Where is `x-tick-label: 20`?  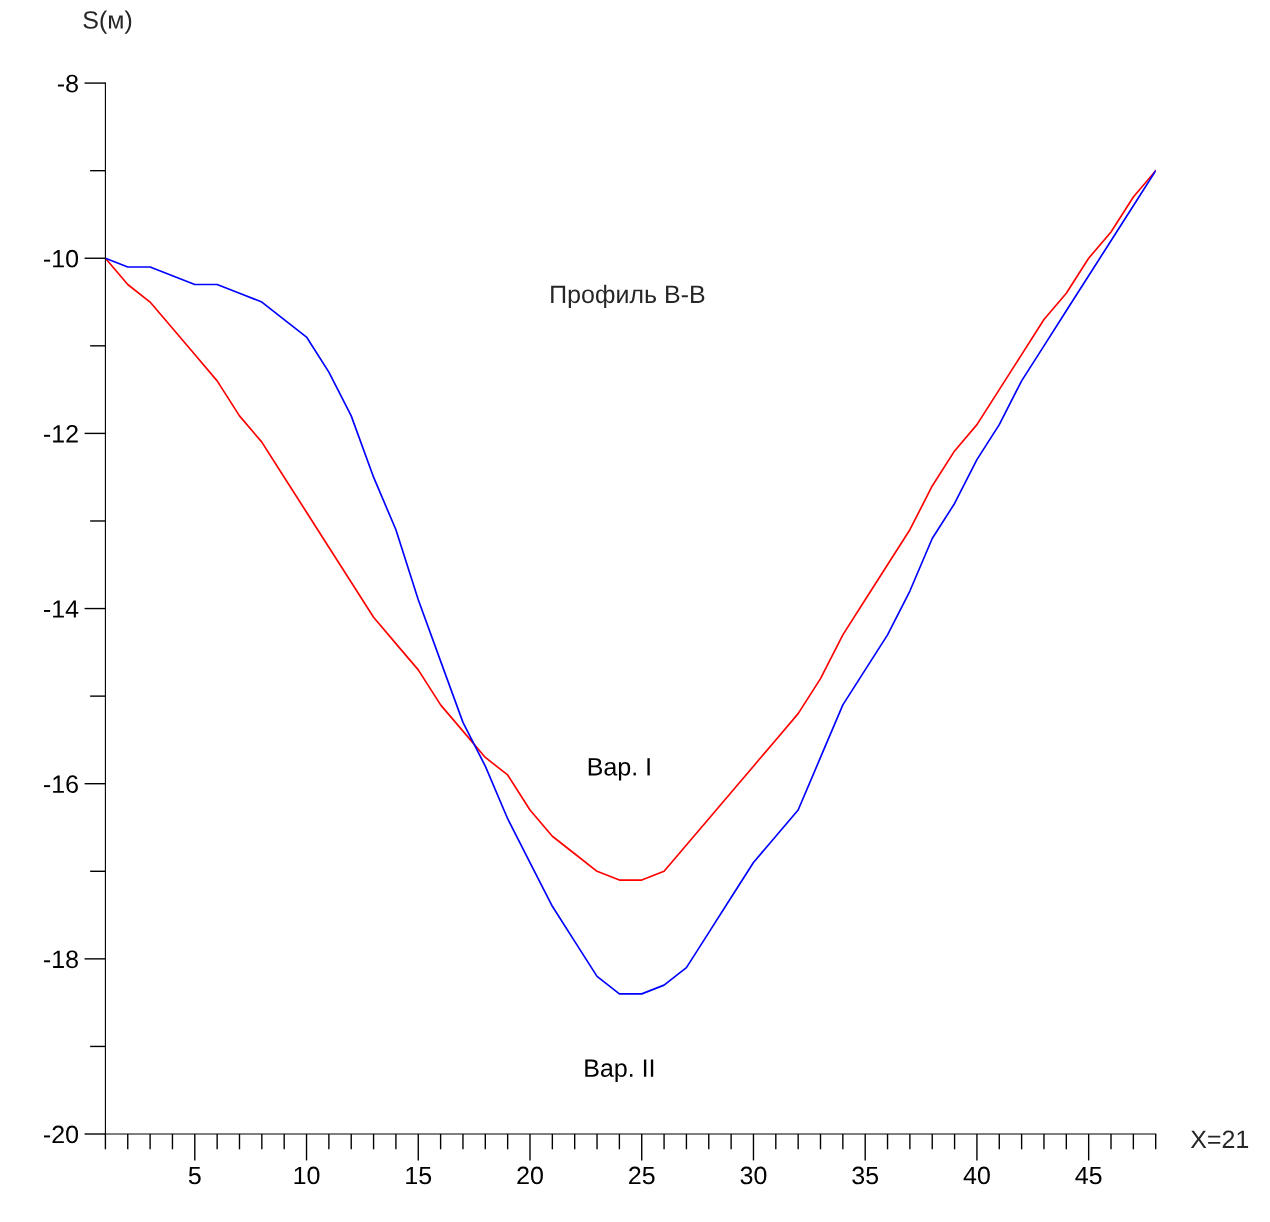 x-tick-label: 20 is located at coordinates (530, 1175).